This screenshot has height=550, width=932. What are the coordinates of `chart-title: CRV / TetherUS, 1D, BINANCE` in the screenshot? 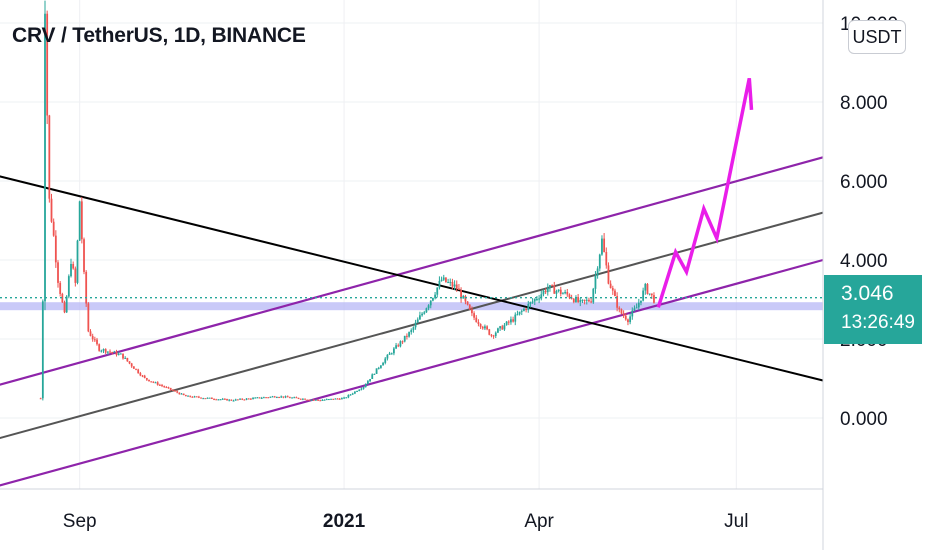 It's located at (159, 35).